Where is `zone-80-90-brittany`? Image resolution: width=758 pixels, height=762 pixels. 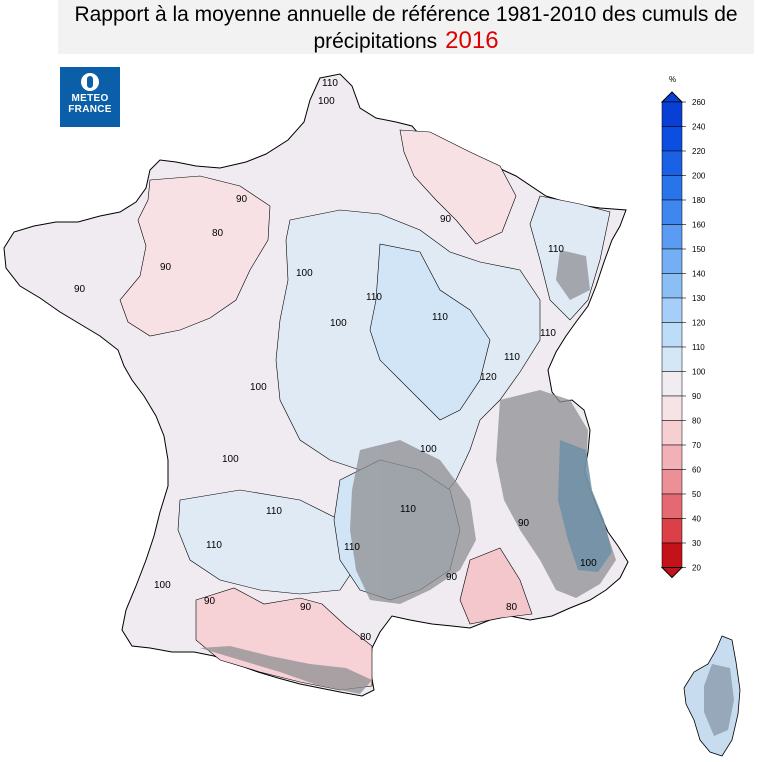
zone-80-90-brittany is located at coordinates (195, 256).